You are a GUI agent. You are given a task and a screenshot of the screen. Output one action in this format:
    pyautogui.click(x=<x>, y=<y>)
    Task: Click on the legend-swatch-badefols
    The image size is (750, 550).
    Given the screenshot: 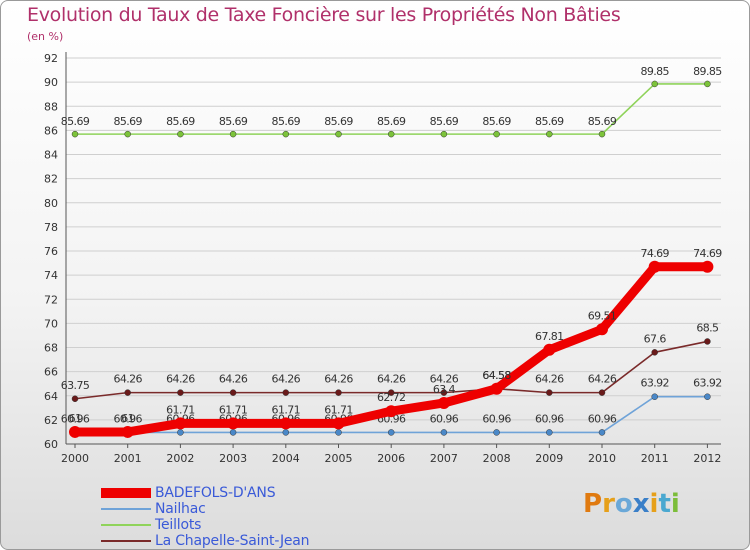 What is the action you would take?
    pyautogui.click(x=126, y=493)
    